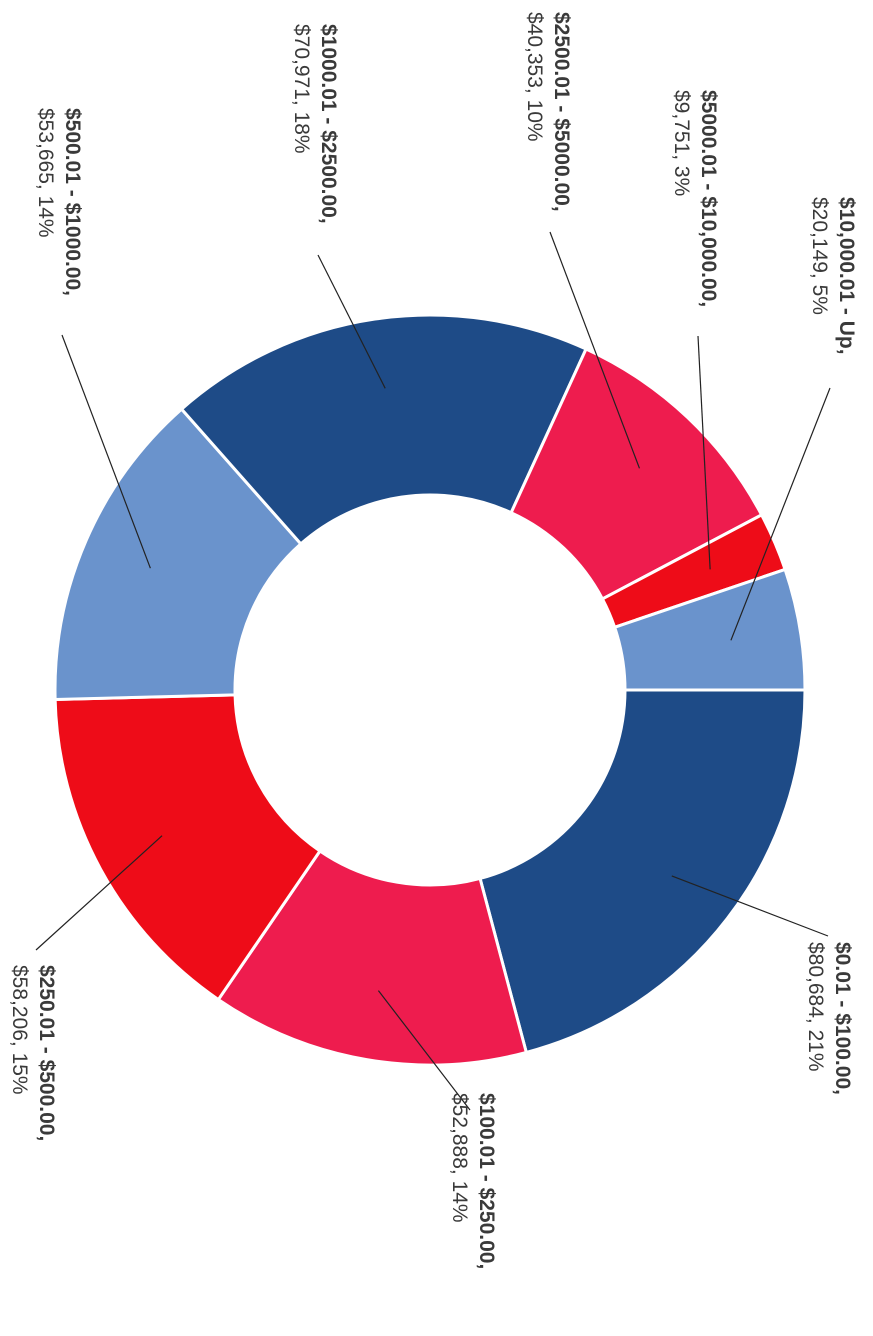 This screenshot has height=1336, width=873. What do you see at coordinates (72, 202) in the screenshot?
I see `slice-label-name: $500.01 - $1000.00,` at bounding box center [72, 202].